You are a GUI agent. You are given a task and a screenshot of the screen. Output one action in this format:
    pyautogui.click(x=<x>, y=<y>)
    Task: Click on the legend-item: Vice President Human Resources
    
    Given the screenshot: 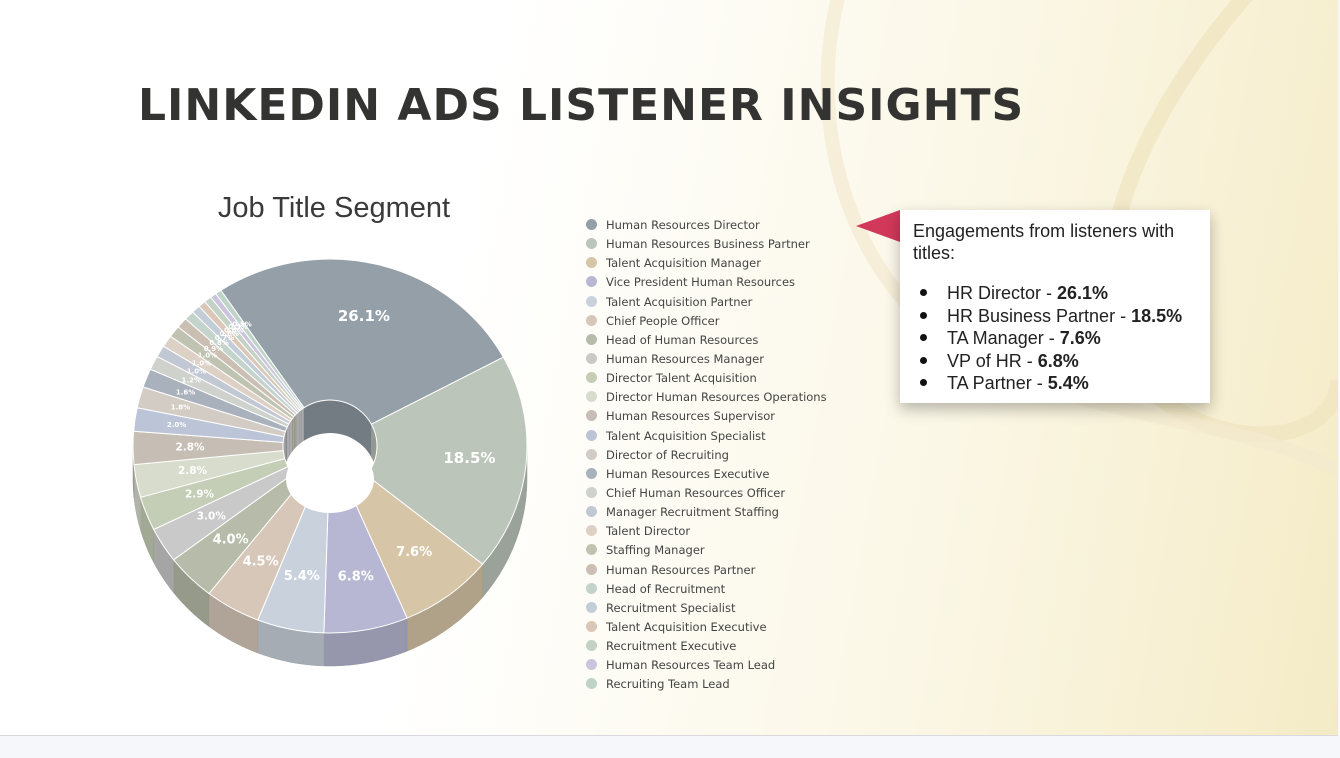 What is the action you would take?
    pyautogui.click(x=706, y=282)
    